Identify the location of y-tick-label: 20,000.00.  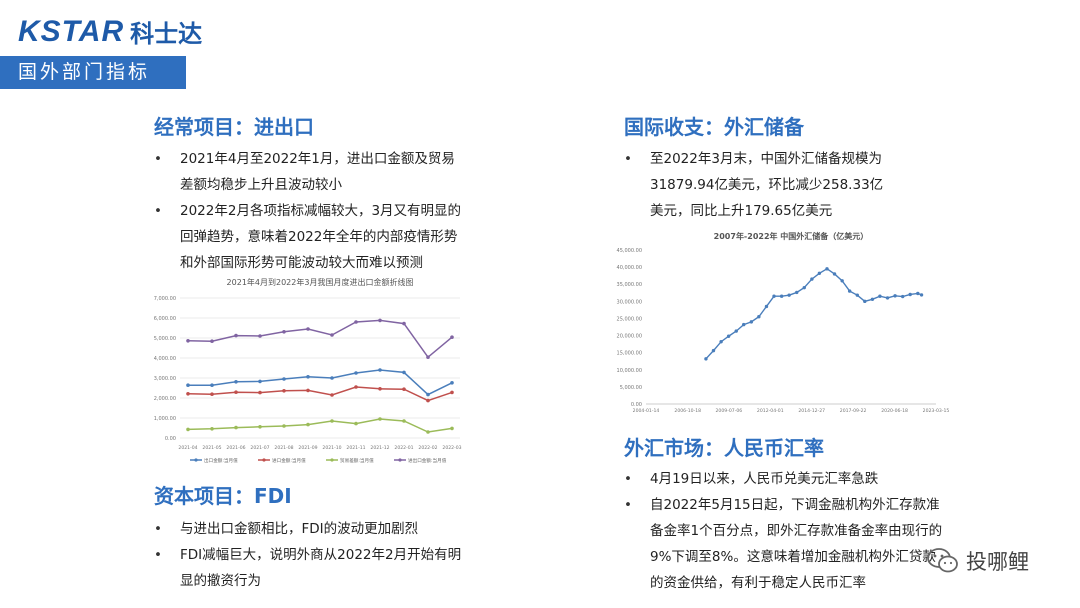
(629, 337).